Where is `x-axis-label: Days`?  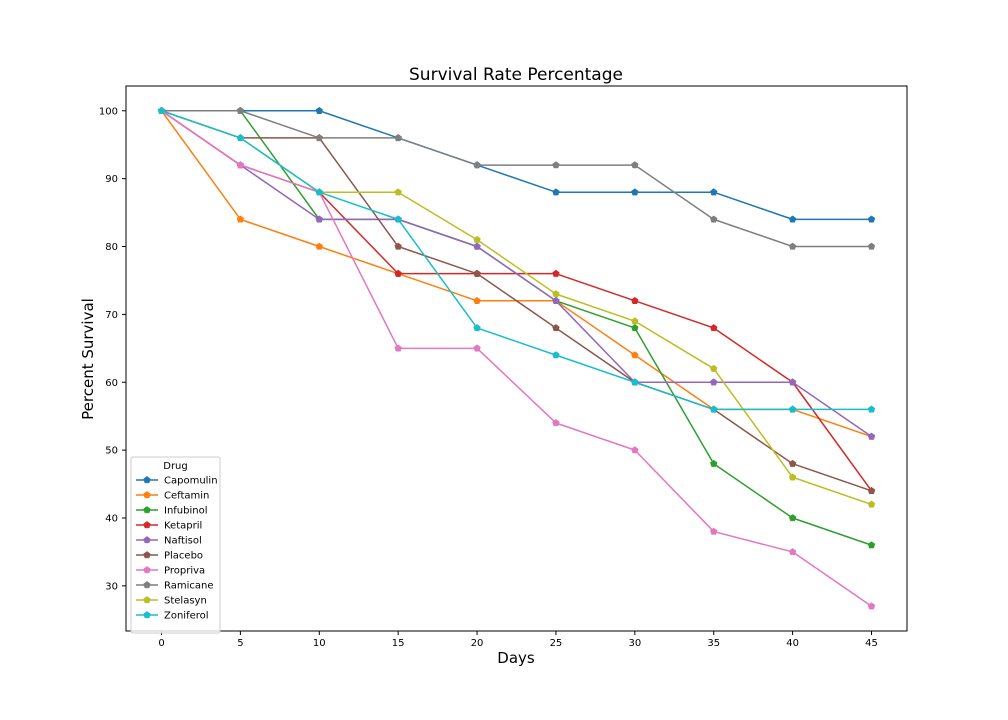 x-axis-label: Days is located at coordinates (516, 658).